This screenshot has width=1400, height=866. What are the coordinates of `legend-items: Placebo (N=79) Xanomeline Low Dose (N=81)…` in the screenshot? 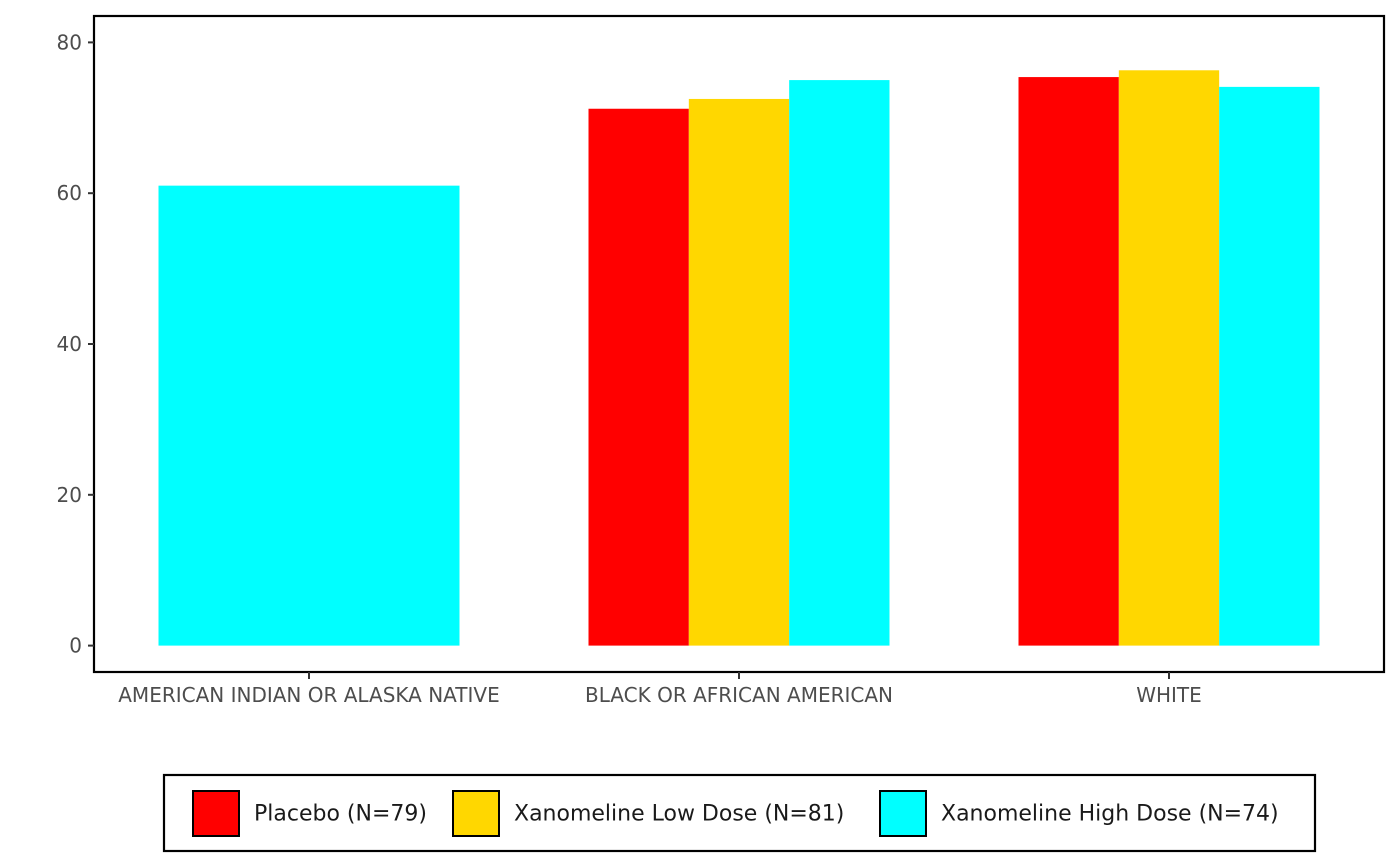 It's located at (735, 813).